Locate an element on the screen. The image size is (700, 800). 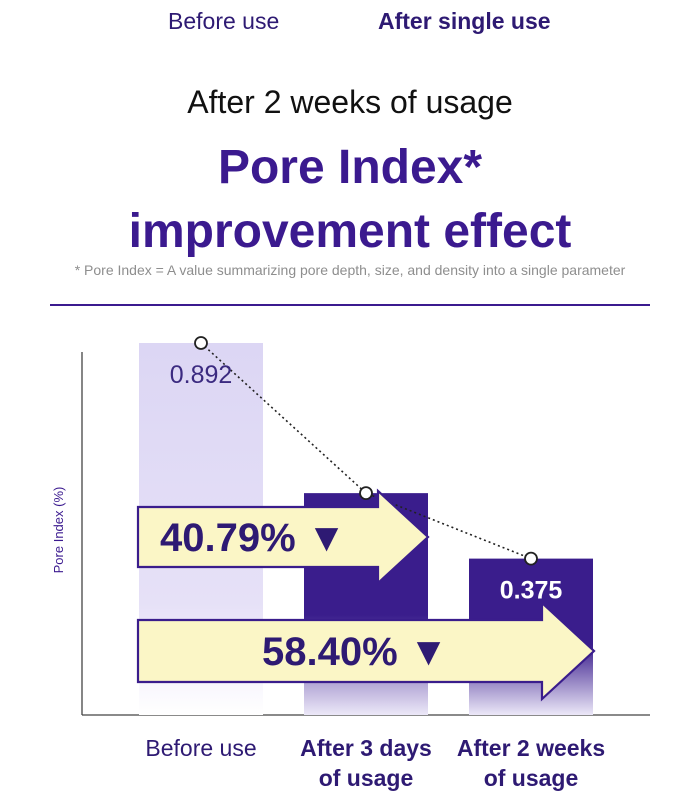
category-label-0-line-0: Before use is located at coordinates (200, 748).